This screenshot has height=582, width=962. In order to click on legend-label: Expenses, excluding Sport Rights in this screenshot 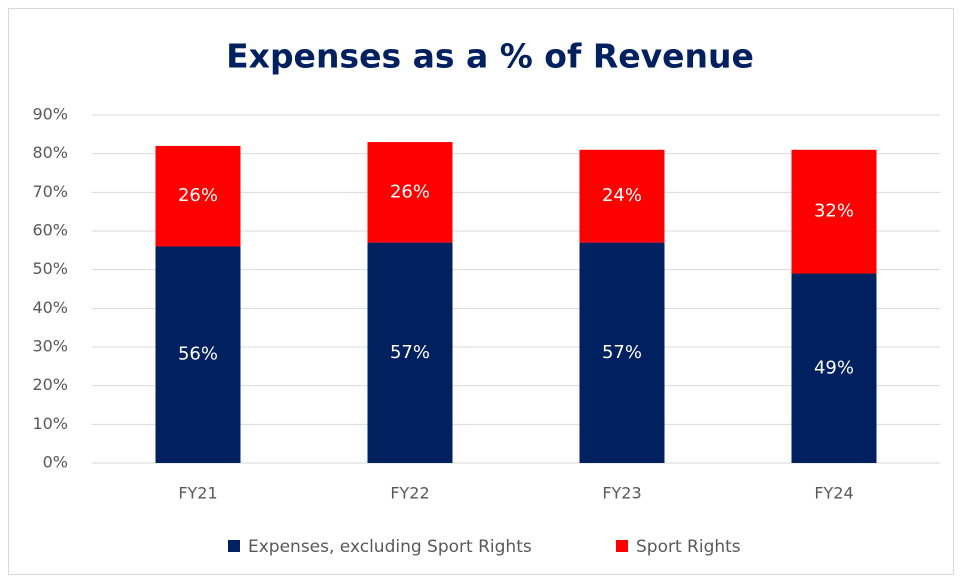, I will do `click(390, 547)`.